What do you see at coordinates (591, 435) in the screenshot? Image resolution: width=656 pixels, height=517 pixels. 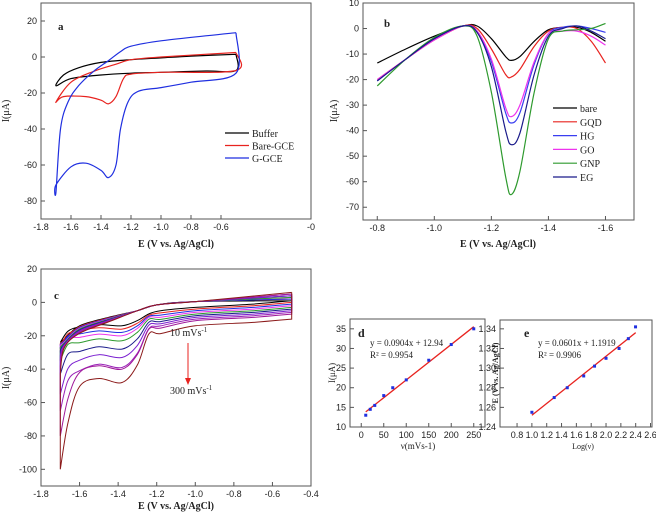 I see `x-tick-label: 1.8` at bounding box center [591, 435].